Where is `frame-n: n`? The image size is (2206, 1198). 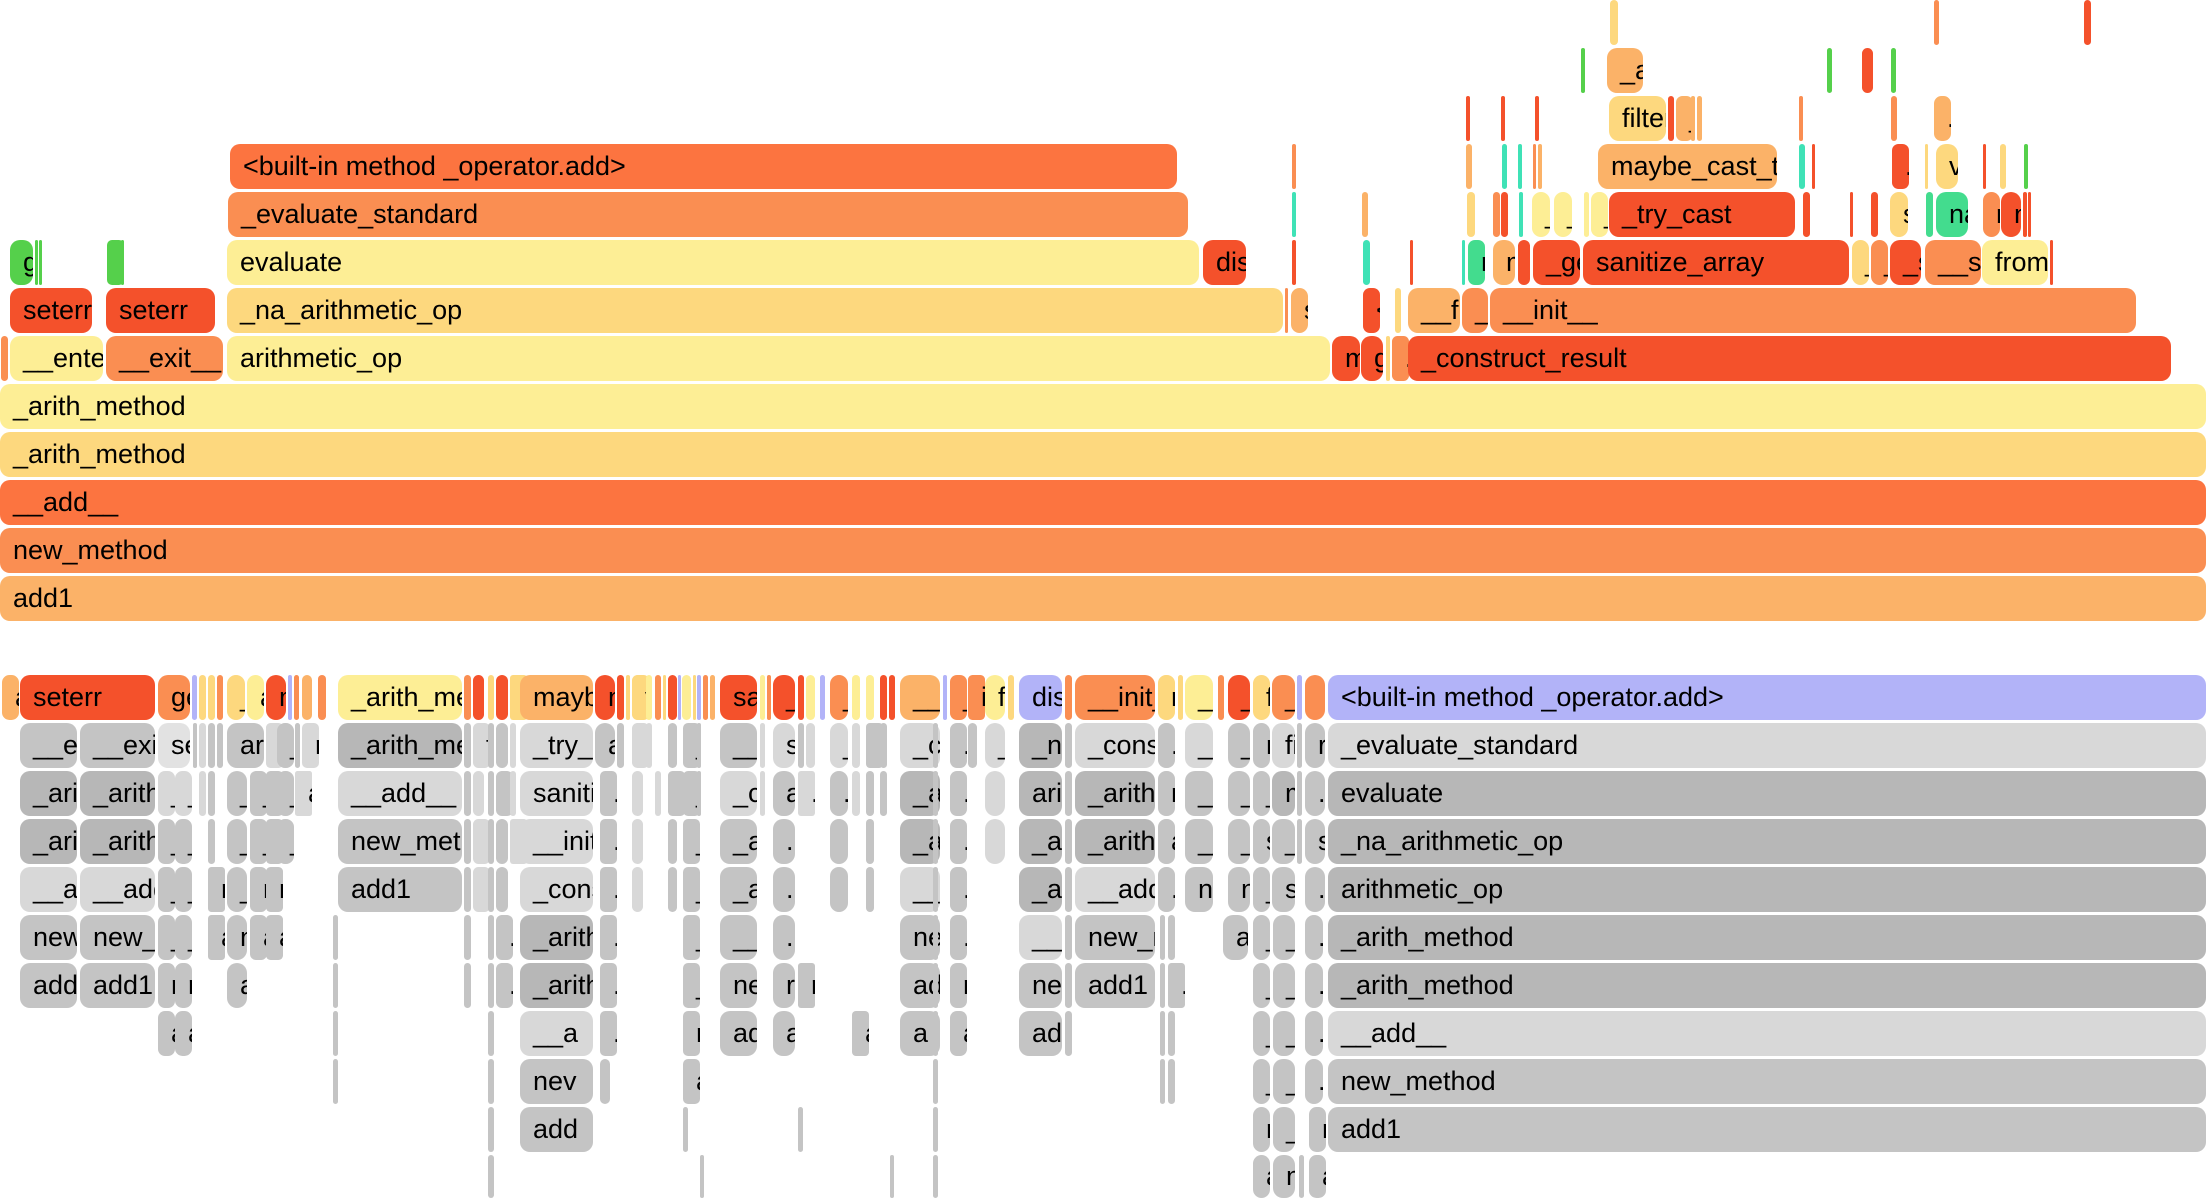 frame-n: n is located at coordinates (258, 889).